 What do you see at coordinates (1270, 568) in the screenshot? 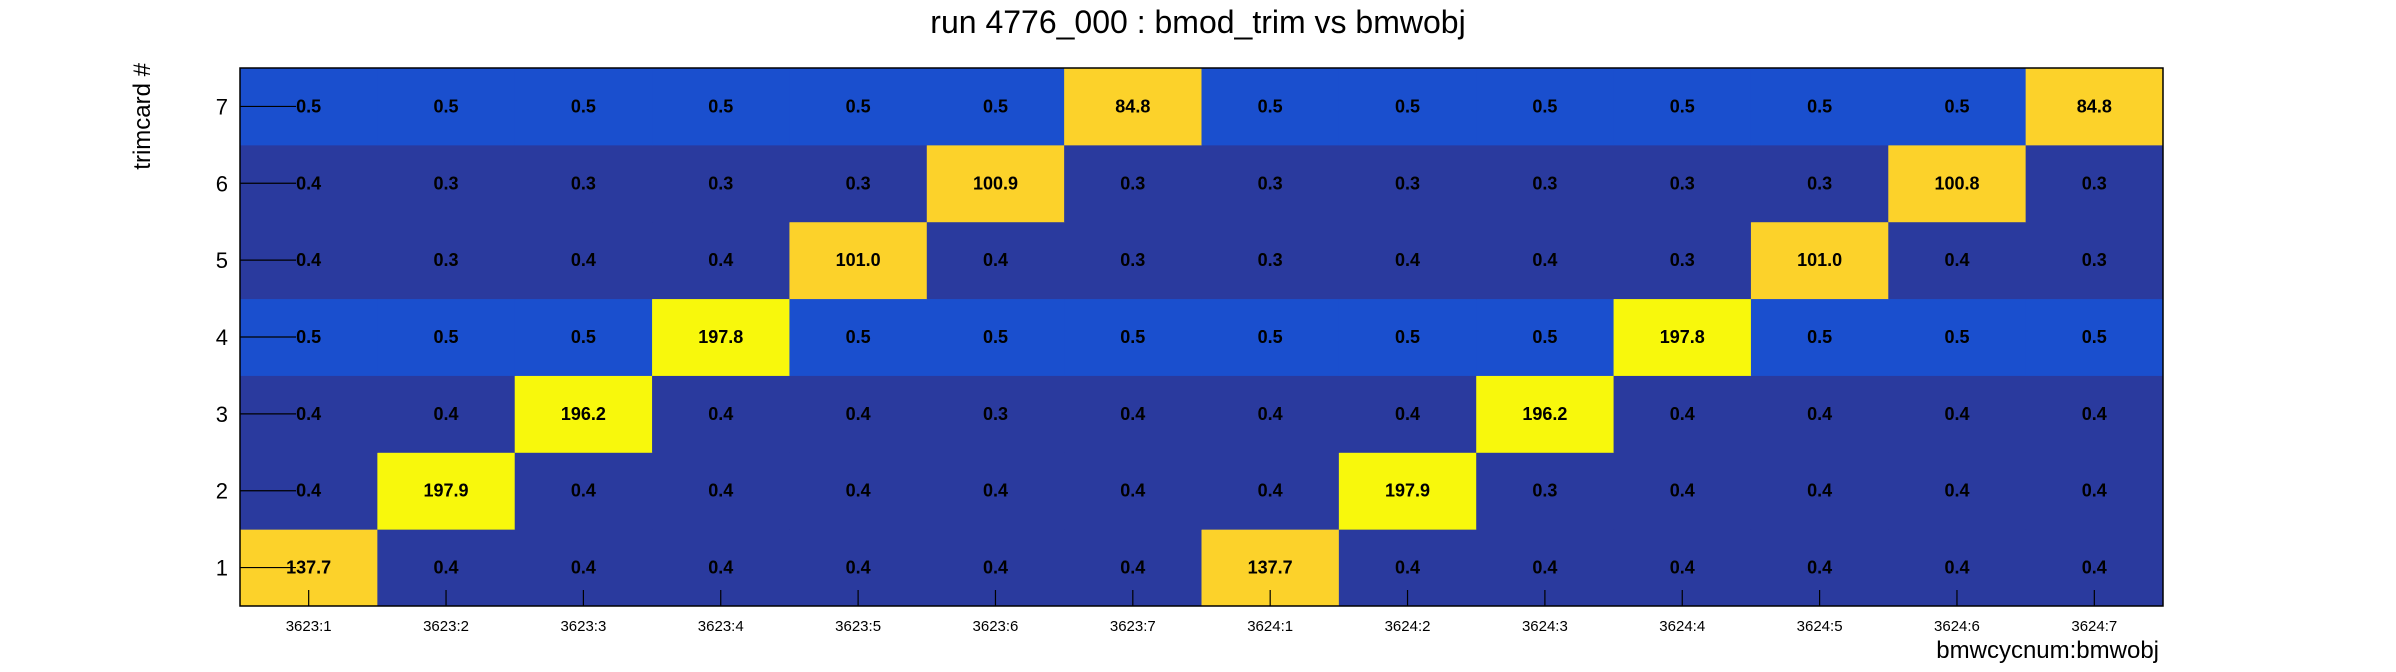
I see `cell-value-label: 137.7` at bounding box center [1270, 568].